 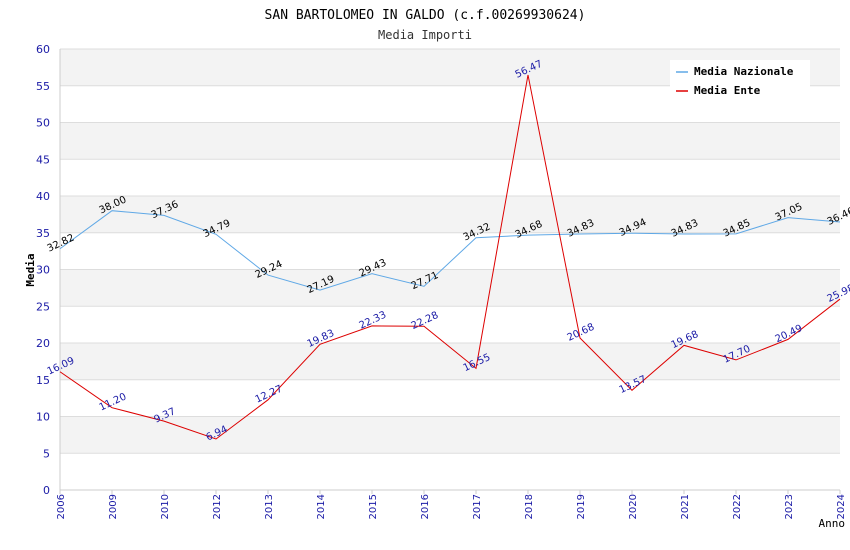 I want to click on y-tick-label: 0, so click(x=46, y=490).